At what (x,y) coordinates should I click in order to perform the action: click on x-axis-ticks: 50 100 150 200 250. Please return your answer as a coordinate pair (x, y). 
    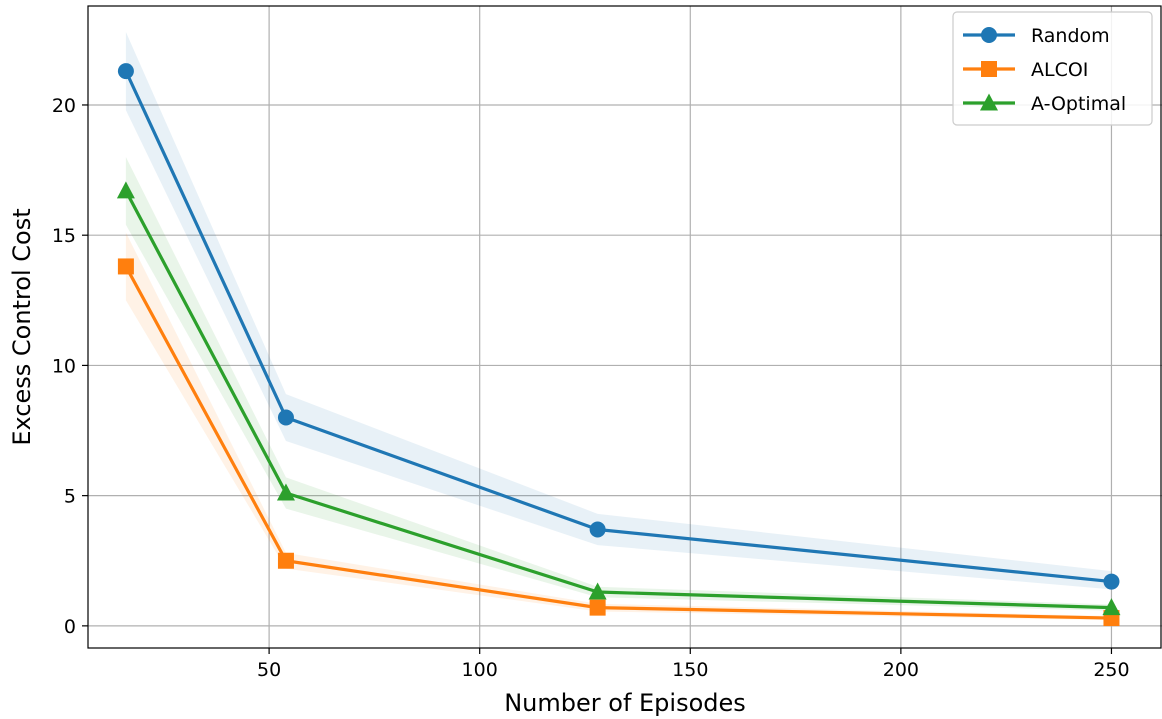
    Looking at the image, I should click on (693, 664).